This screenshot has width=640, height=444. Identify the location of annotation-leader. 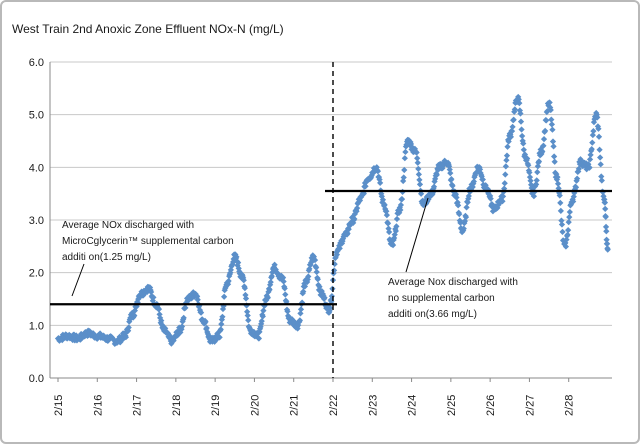
(417, 235).